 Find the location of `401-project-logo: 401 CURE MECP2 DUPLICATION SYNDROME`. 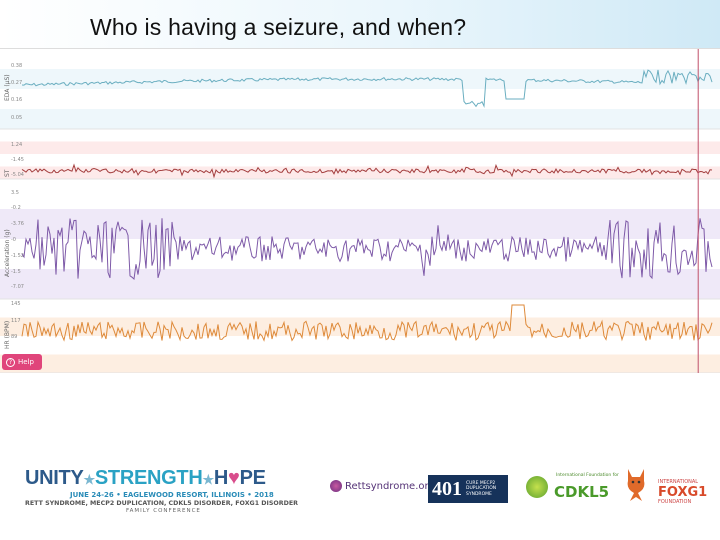

401-project-logo: 401 CURE MECP2 DUPLICATION SYNDROME is located at coordinates (468, 489).